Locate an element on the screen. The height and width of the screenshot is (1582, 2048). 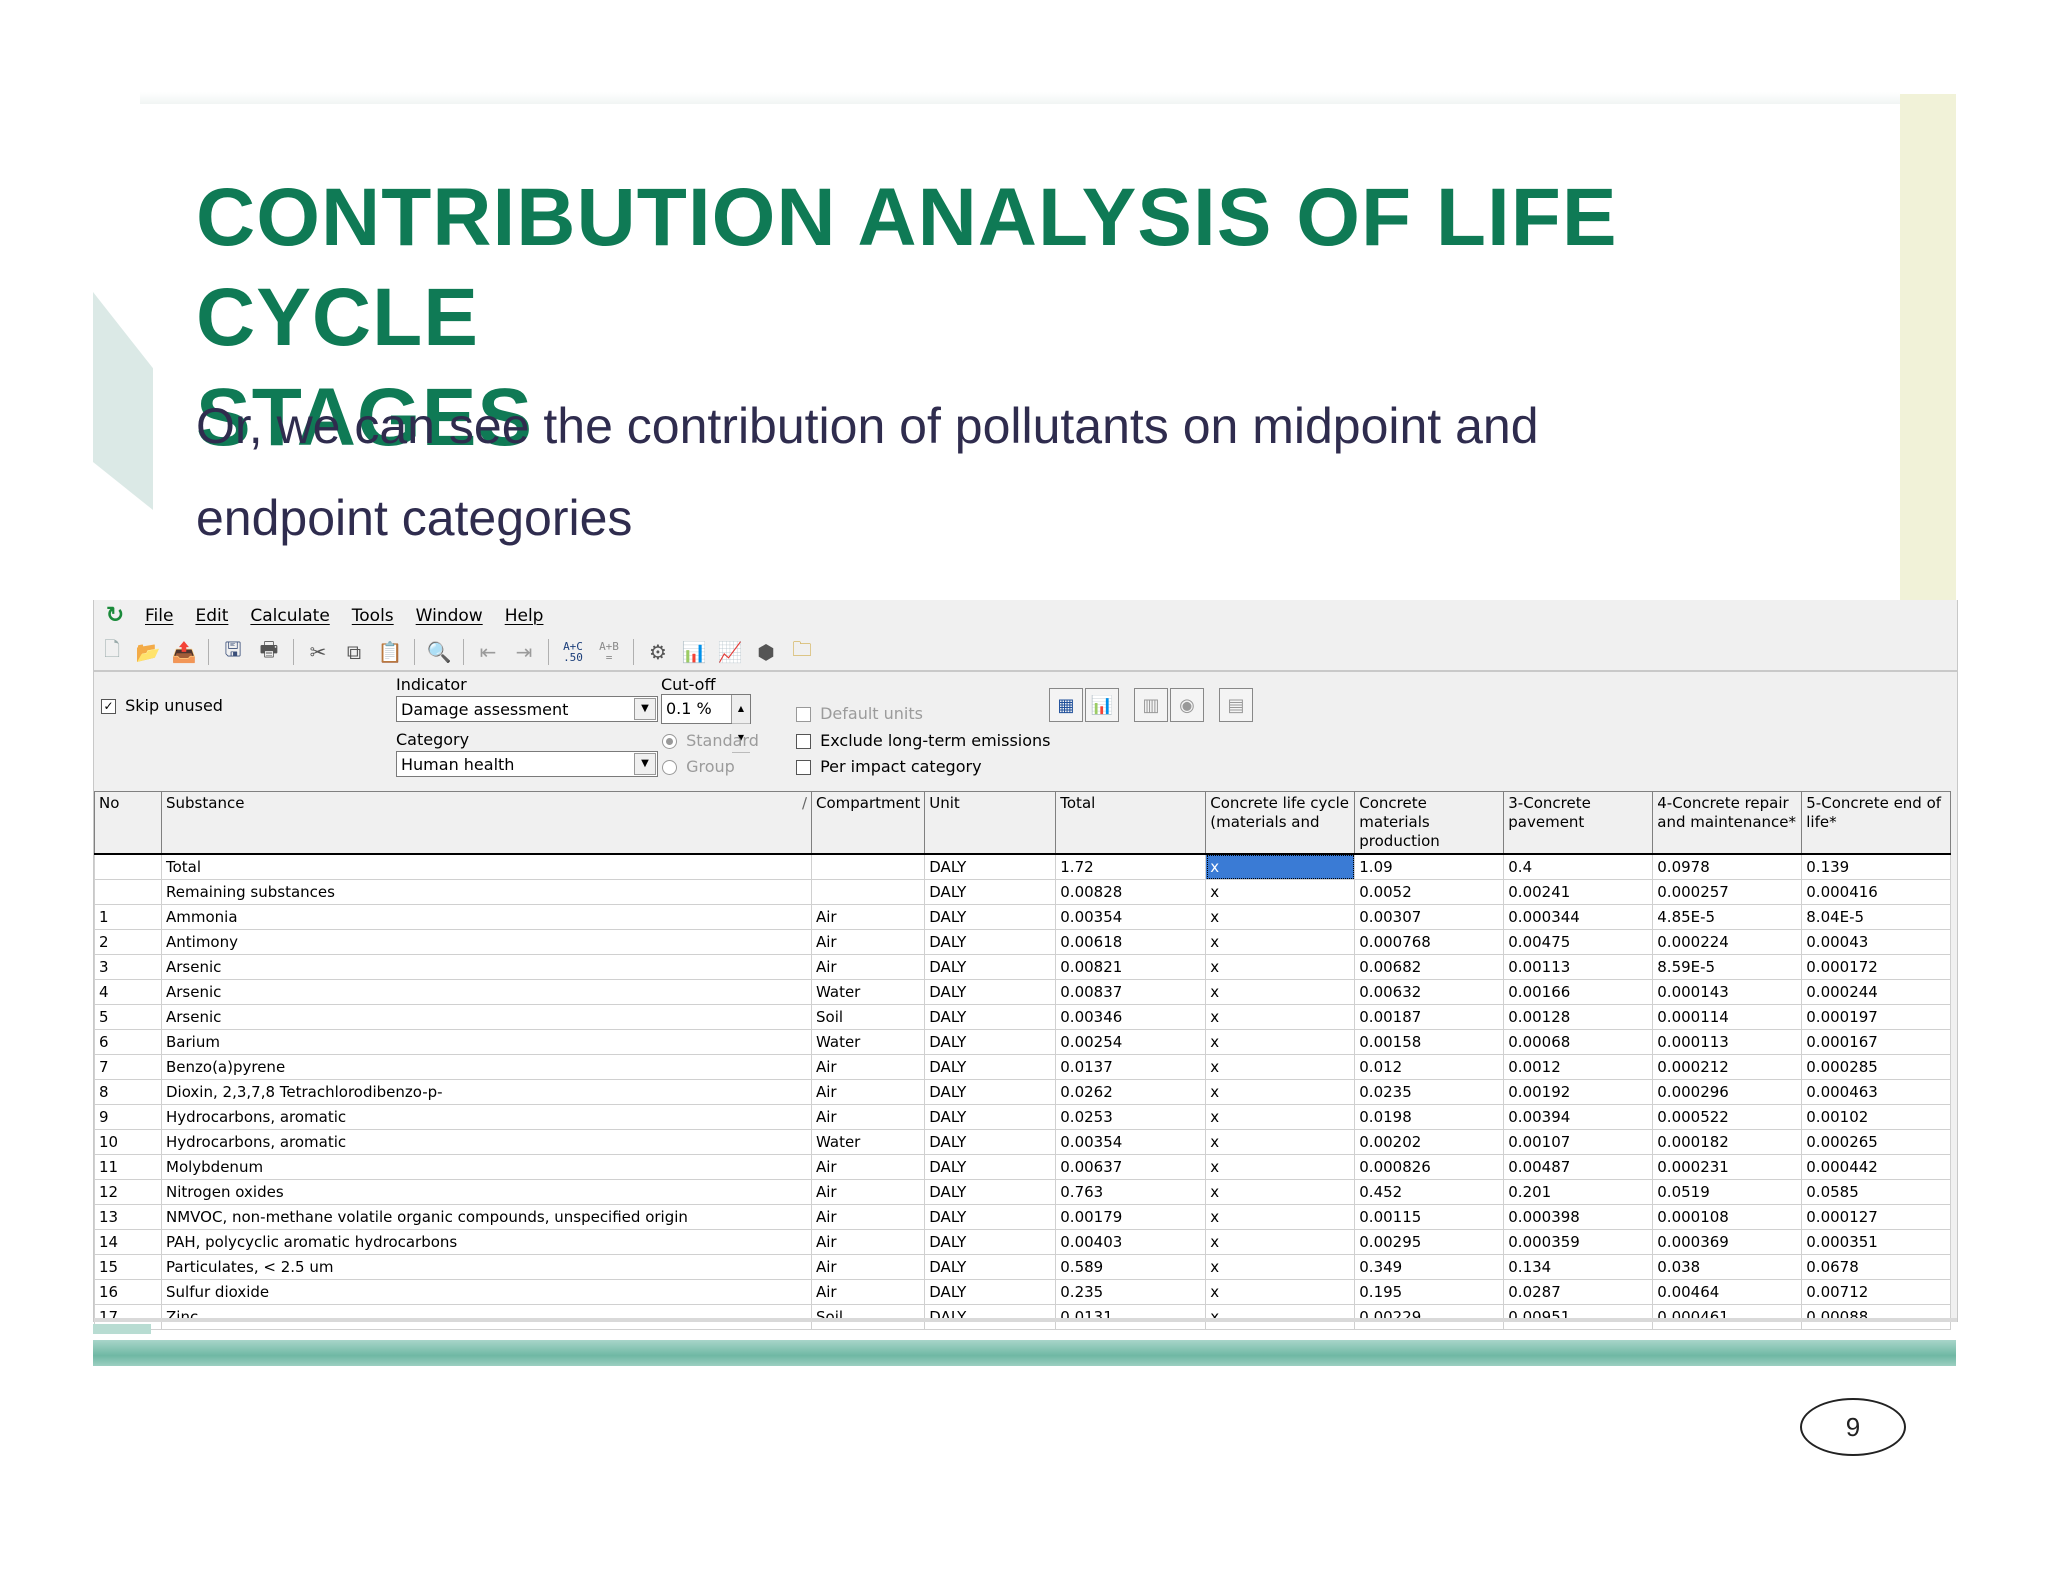
column-header-total: Total is located at coordinates (1131, 823).